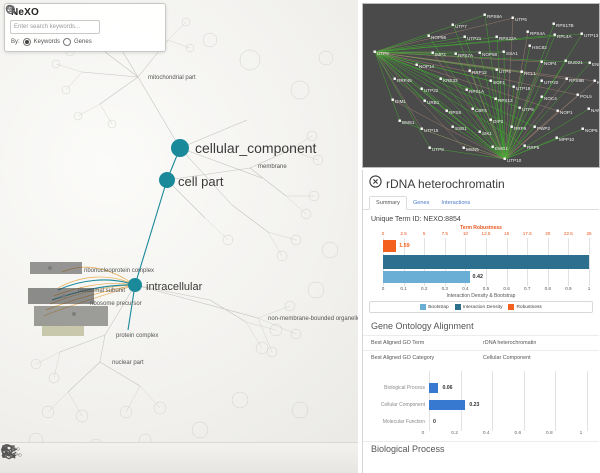 The image size is (600, 473). I want to click on svg-text: UTP15, so click(431, 130).